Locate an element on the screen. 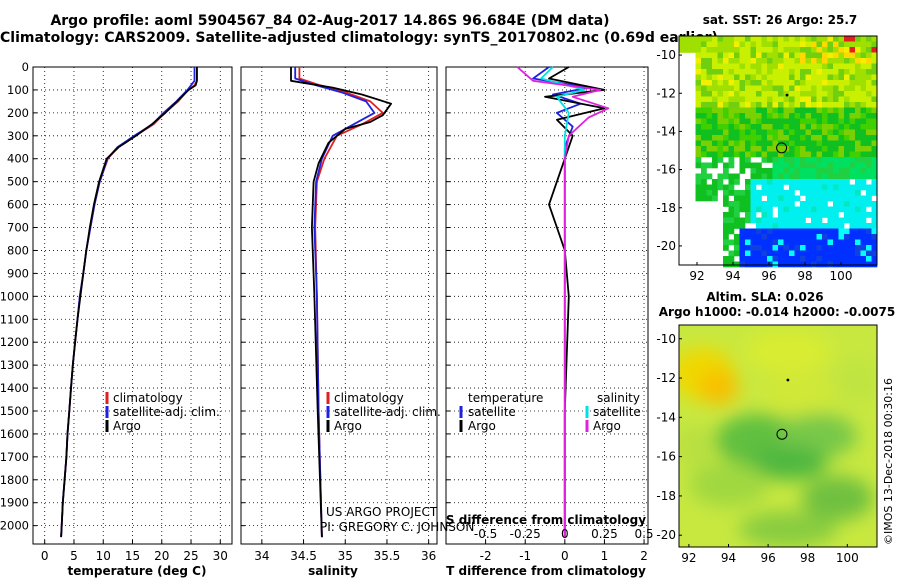  x-tick-label: 34.5 is located at coordinates (303, 556).